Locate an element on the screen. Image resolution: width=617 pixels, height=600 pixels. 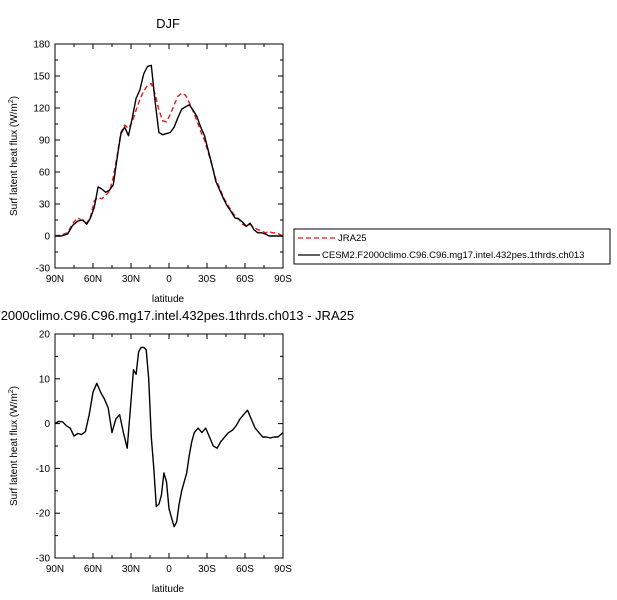
top-series-line-cesm2 is located at coordinates (169, 150).